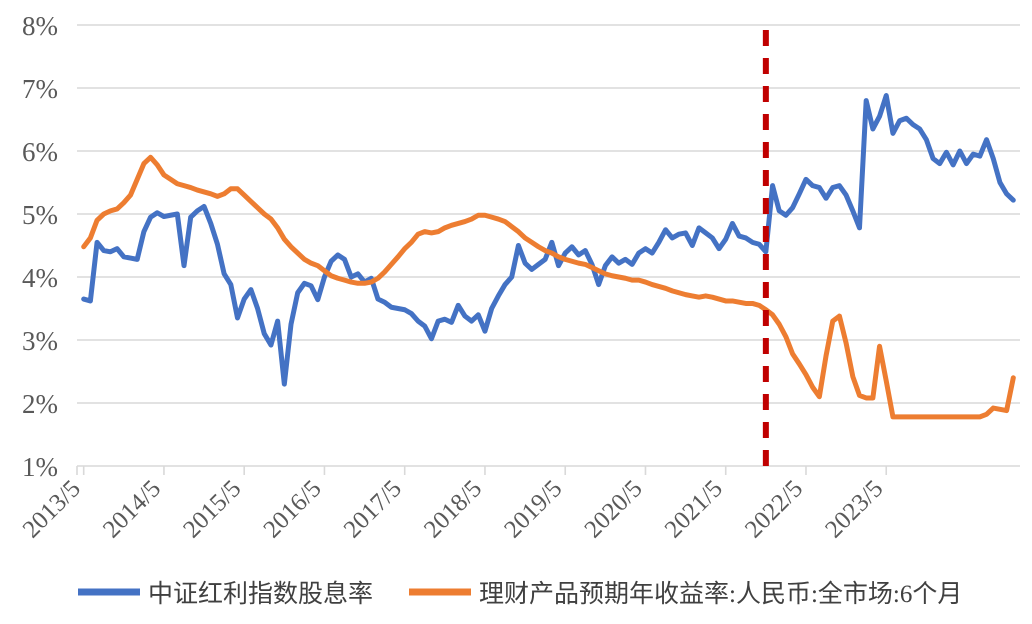  I want to click on y-axis-labels-group: 1% 2% 3% 4% 5% 6% 7% 8%, so click(40, 246).